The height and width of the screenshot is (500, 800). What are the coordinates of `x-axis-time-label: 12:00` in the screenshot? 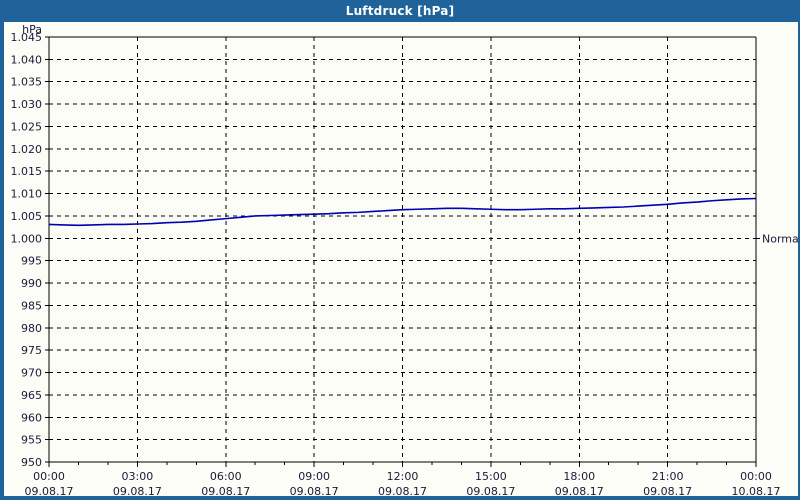 It's located at (403, 476).